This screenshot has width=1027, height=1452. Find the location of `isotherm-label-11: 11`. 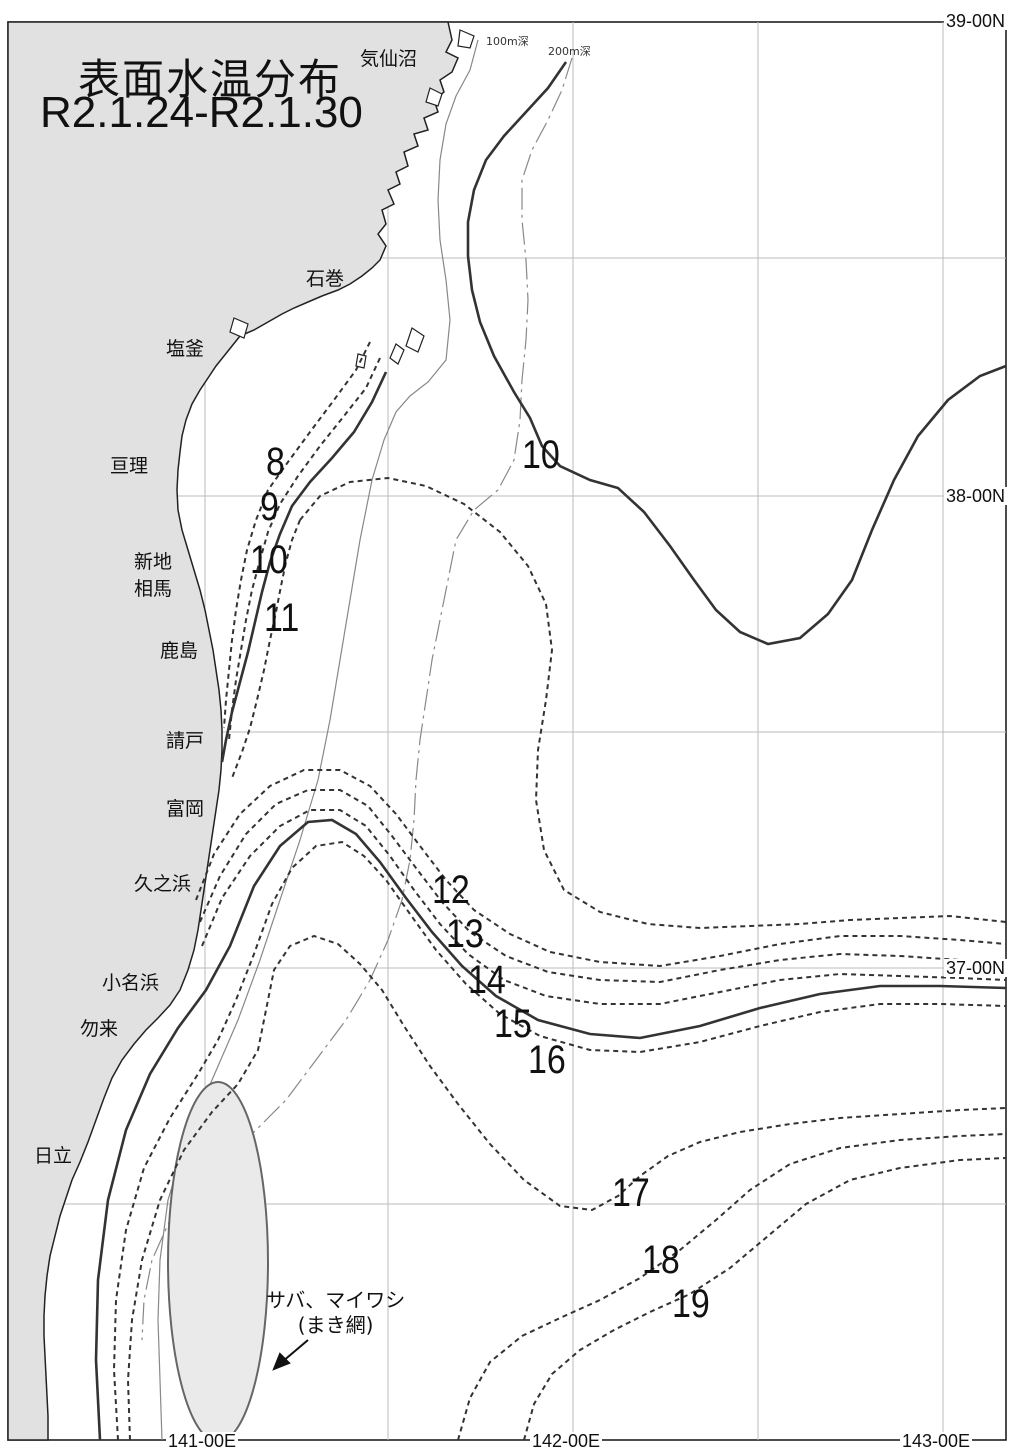

isotherm-label-11: 11 is located at coordinates (282, 618).